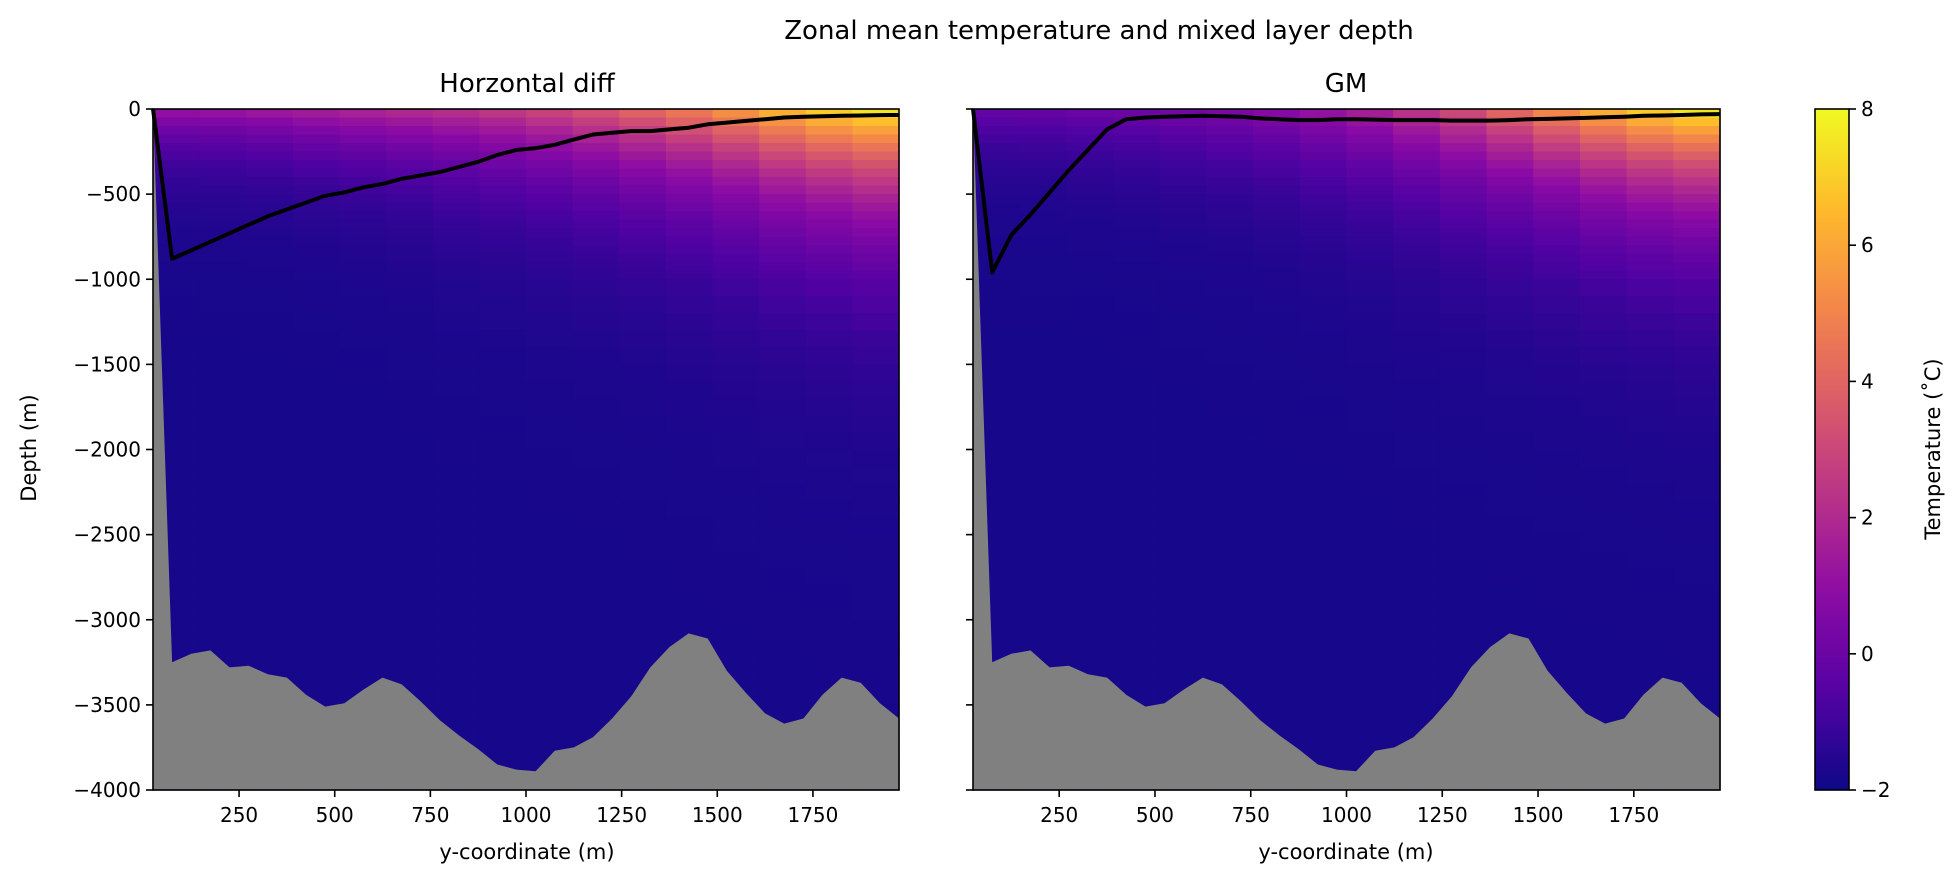 The width and height of the screenshot is (1958, 881). What do you see at coordinates (1538, 815) in the screenshot?
I see `x-tick-label: 1500` at bounding box center [1538, 815].